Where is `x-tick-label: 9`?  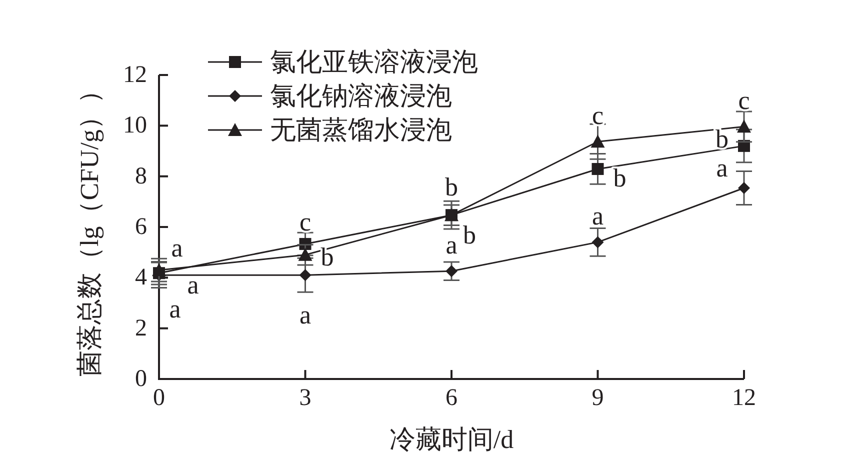 x-tick-label: 9 is located at coordinates (598, 398).